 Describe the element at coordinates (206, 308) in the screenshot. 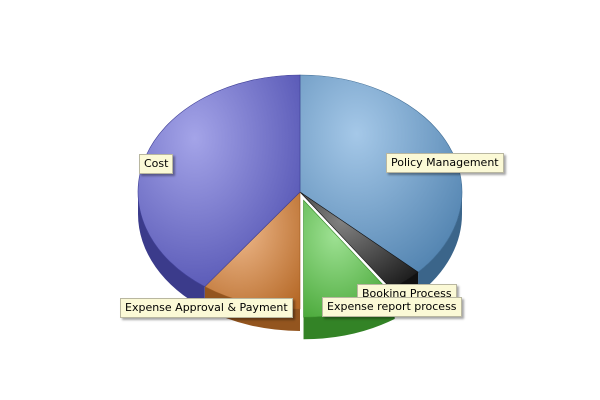

I see `slice-label-expense-approval-payment: Expense Approval & Payment` at that location.